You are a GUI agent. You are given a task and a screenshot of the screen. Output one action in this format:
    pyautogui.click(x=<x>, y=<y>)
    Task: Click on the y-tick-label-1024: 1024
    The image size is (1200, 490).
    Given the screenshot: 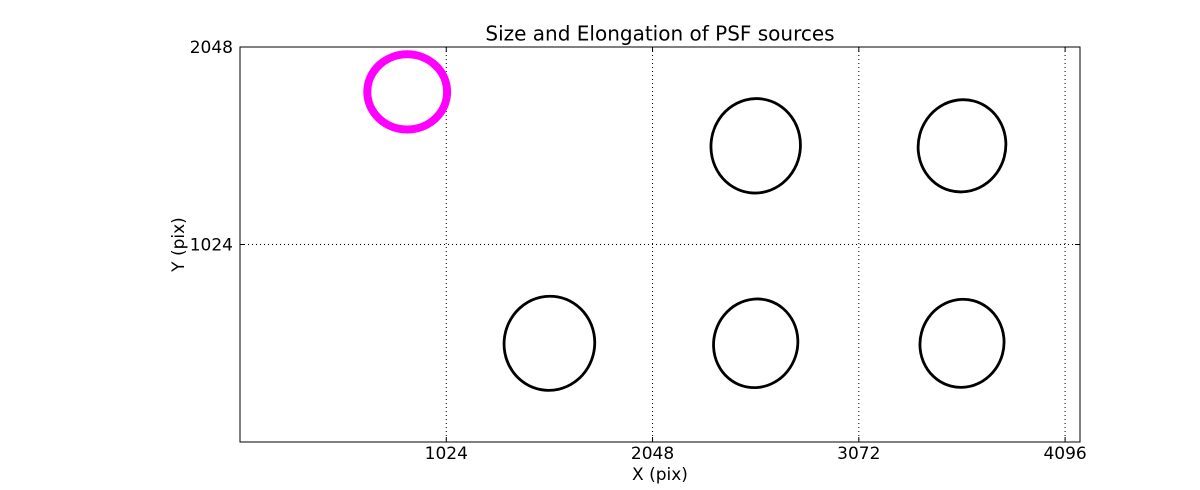 What is the action you would take?
    pyautogui.click(x=211, y=246)
    